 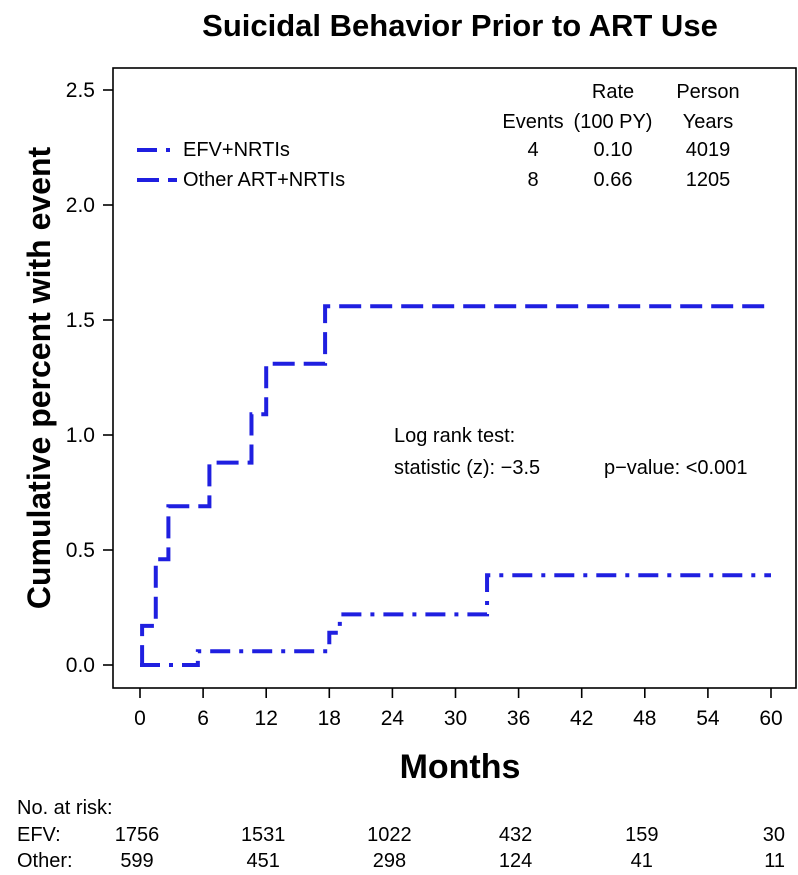 I want to click on series-line-efv, so click(x=455, y=620).